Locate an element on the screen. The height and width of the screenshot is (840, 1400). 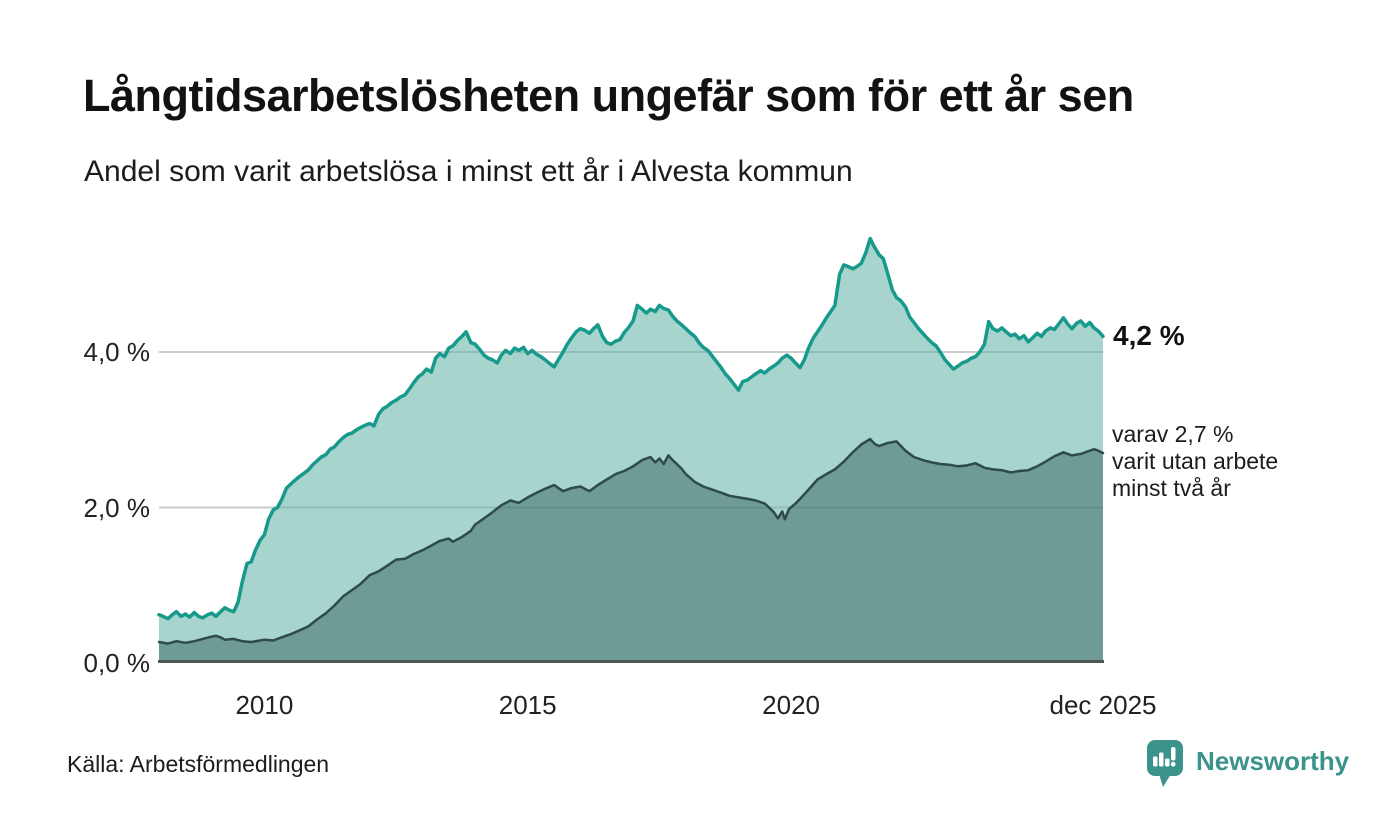
x-tick-label-2015: 2015 is located at coordinates (527, 705).